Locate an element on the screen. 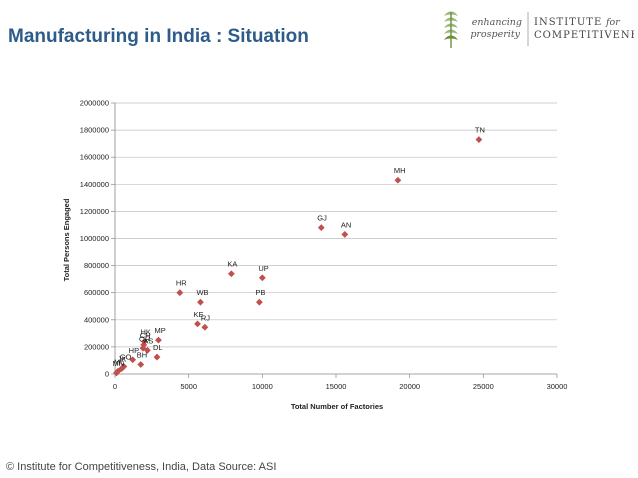 The width and height of the screenshot is (638, 478). data-label-mp: MP is located at coordinates (159, 330).